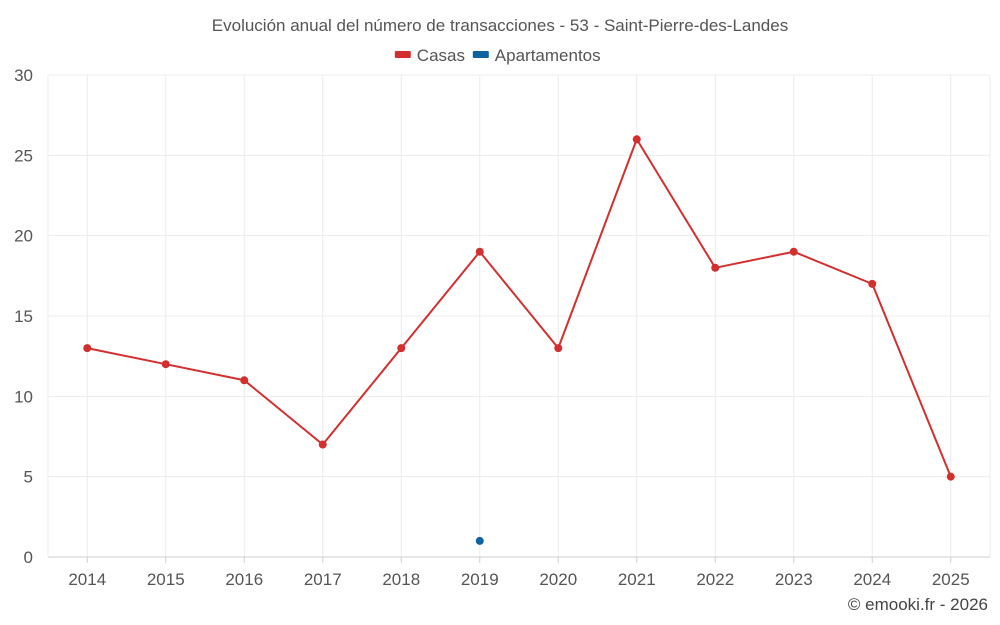 The width and height of the screenshot is (1000, 625). Describe the element at coordinates (872, 283) in the screenshot. I see `data-point-casas-2024` at that location.